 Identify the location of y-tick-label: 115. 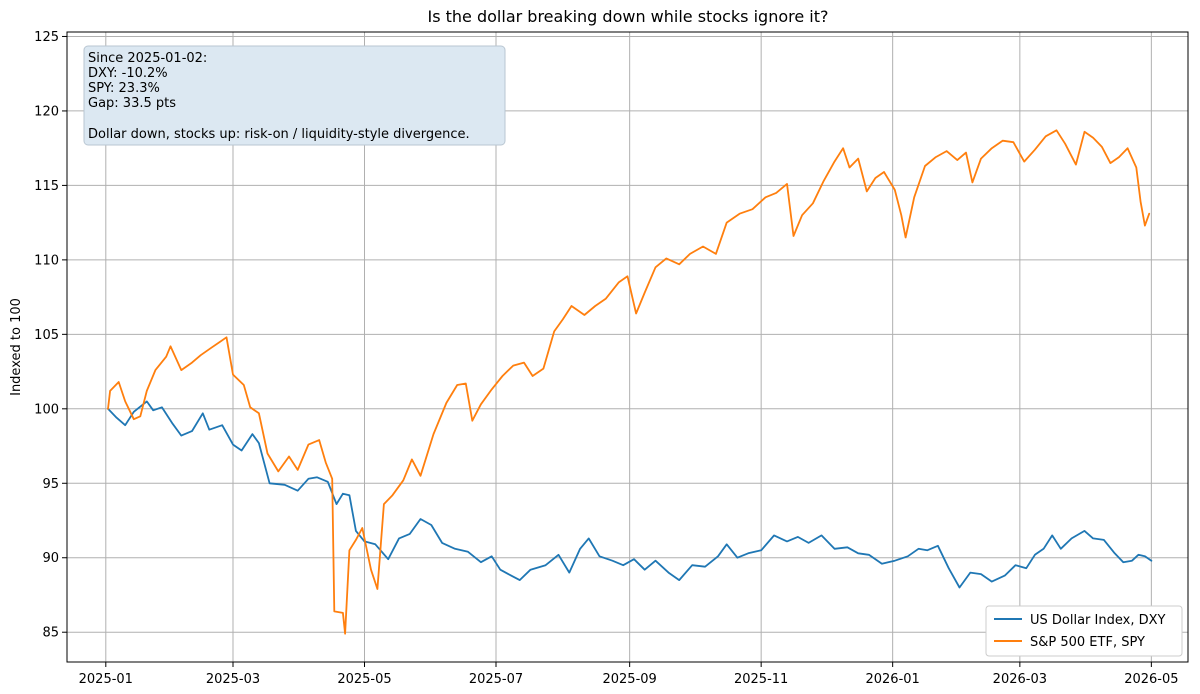
(46, 186).